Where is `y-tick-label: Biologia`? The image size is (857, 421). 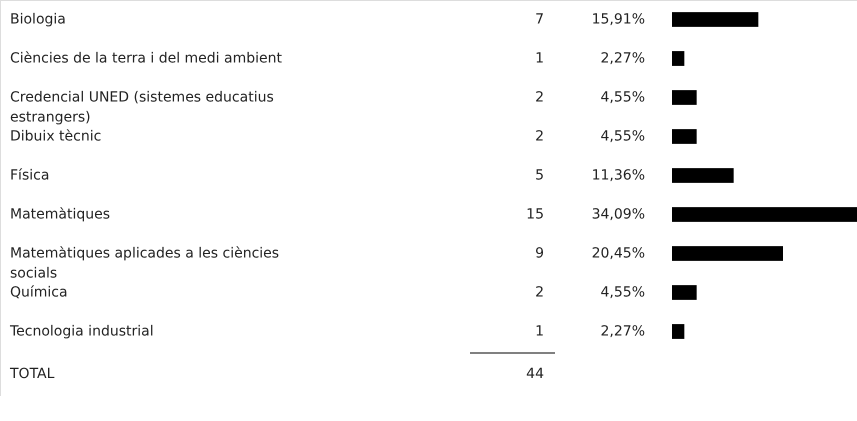
y-tick-label: Biologia is located at coordinates (38, 20).